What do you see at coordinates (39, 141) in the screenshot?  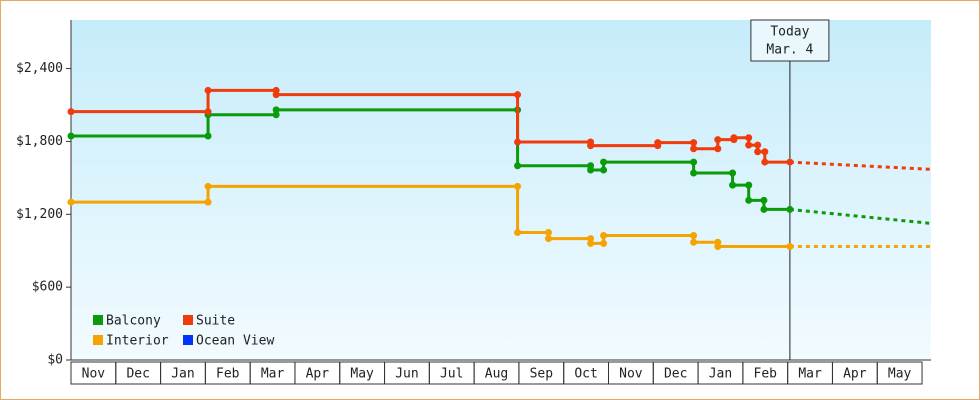 I see `y-tick-label: $1,800` at bounding box center [39, 141].